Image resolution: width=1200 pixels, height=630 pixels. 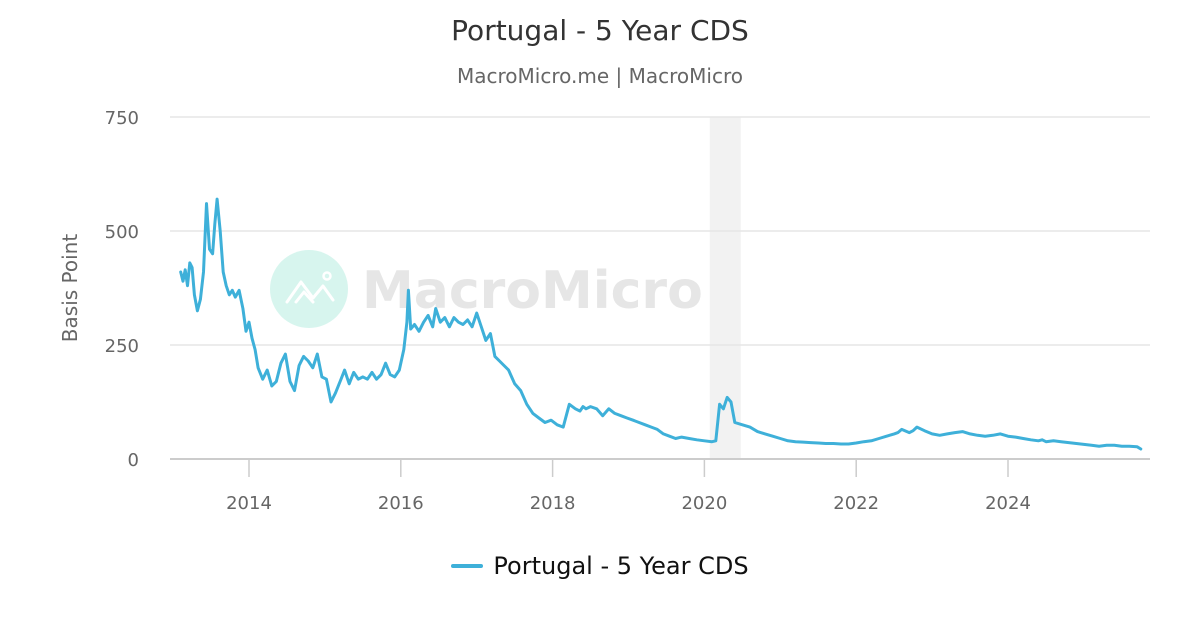 I want to click on chart-title: Portugal - 5 Year CDS, so click(x=600, y=30).